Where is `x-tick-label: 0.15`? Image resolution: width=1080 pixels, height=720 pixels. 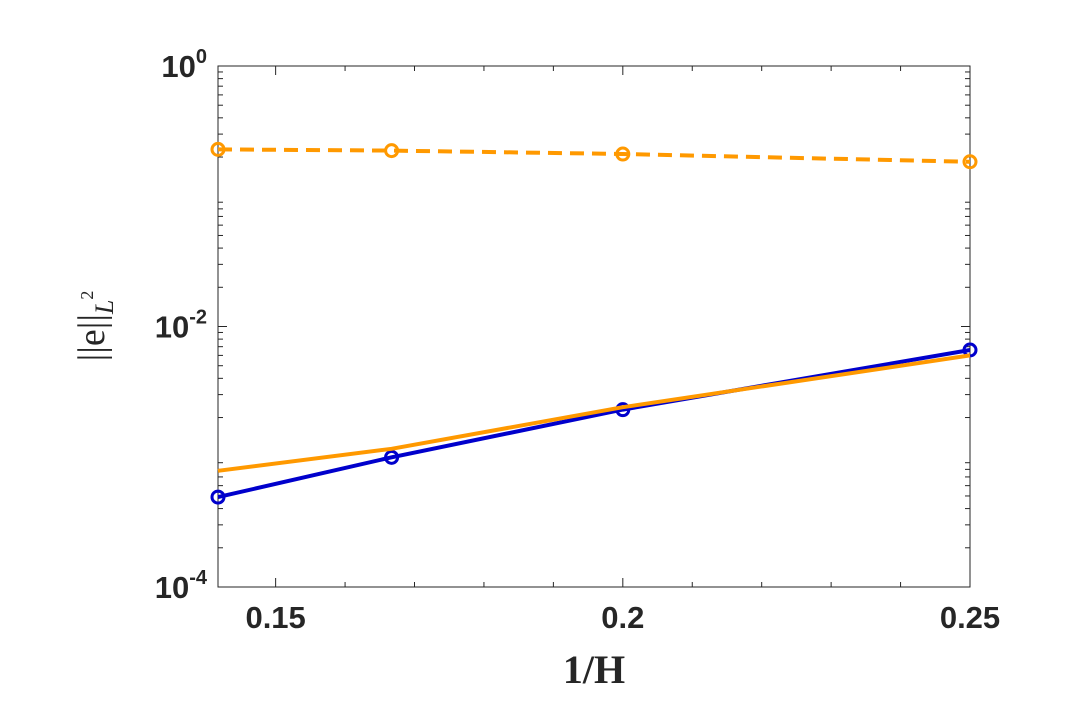 x-tick-label: 0.15 is located at coordinates (275, 617).